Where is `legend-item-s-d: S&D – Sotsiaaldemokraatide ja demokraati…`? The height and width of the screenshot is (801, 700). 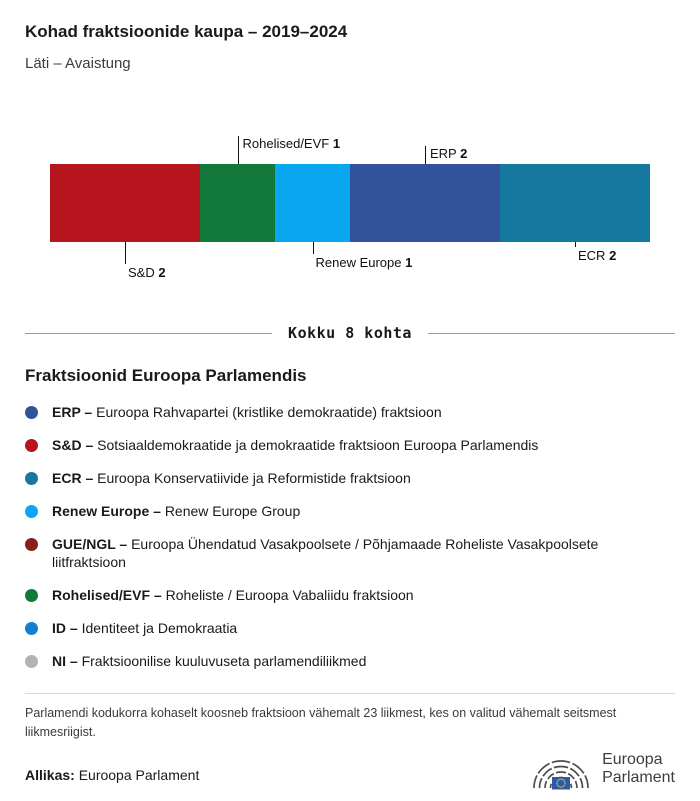
legend-item-s-d: S&D – Sotsiaaldemokraatide ja demokraati… is located at coordinates (350, 445).